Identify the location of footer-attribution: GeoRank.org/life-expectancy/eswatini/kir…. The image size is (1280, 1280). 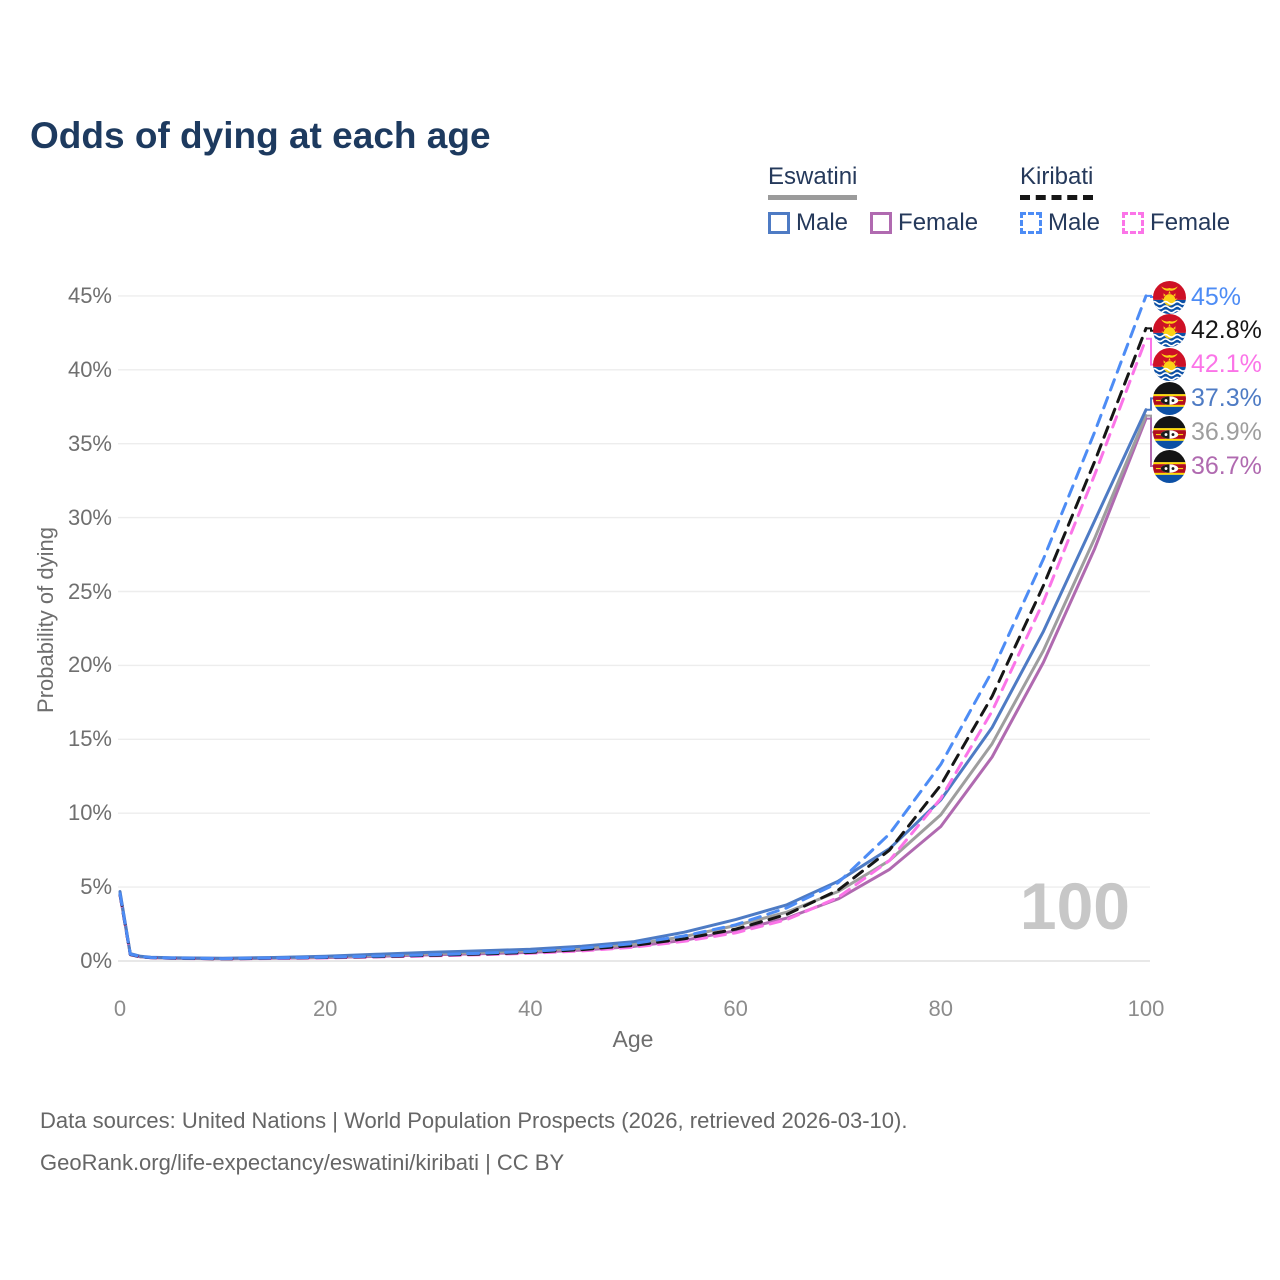
(302, 1162).